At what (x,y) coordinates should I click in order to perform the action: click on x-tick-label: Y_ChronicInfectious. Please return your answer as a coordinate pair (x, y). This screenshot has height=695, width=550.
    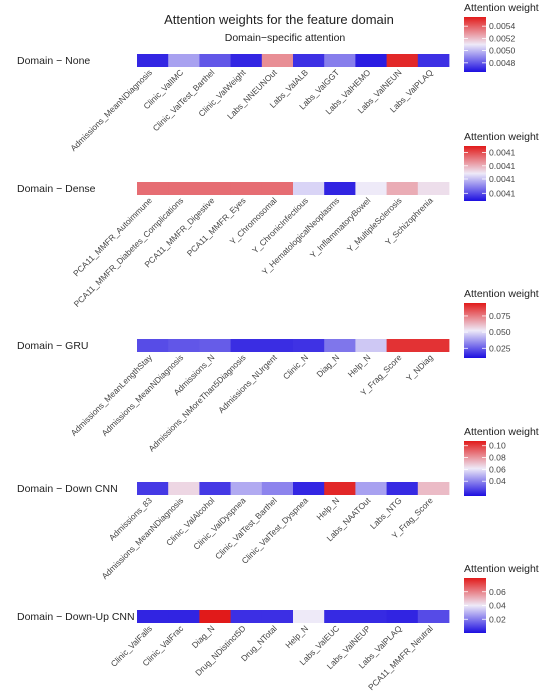
    Looking at the image, I should click on (280, 225).